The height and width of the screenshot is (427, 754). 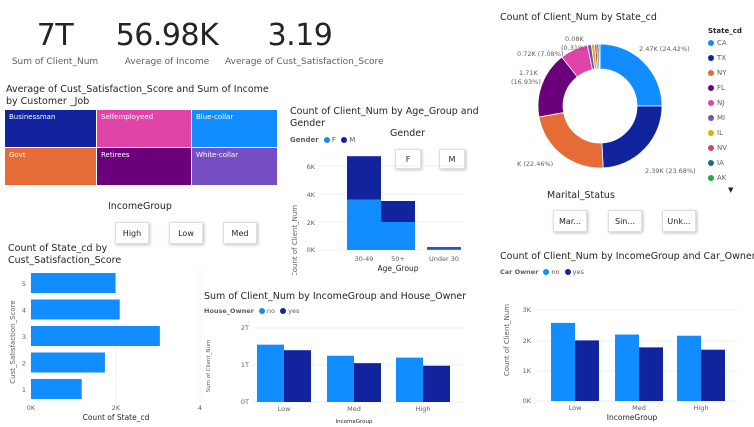 What do you see at coordinates (364, 259) in the screenshot?
I see `age-xtick-0: 30-49` at bounding box center [364, 259].